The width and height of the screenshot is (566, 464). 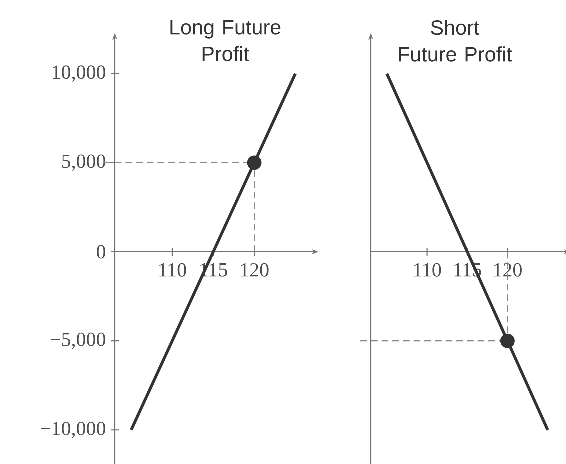 I want to click on y-tick-label: 10,000, so click(x=79, y=74).